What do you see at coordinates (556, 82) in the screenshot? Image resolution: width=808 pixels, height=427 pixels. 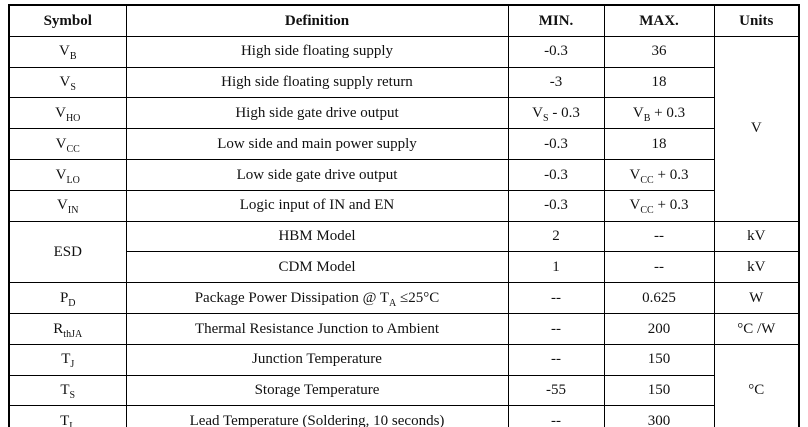 I see `min-value: -3` at bounding box center [556, 82].